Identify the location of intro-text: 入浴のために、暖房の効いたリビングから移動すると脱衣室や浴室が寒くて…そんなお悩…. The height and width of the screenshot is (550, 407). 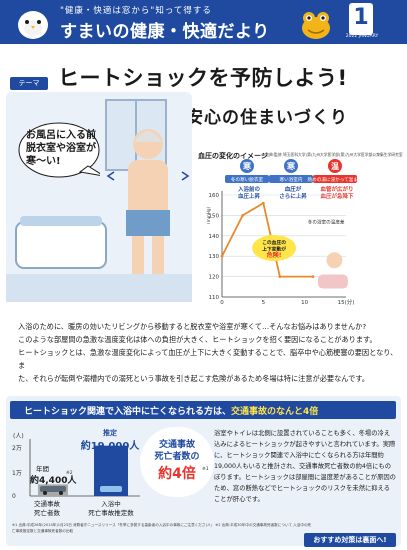
(208, 352).